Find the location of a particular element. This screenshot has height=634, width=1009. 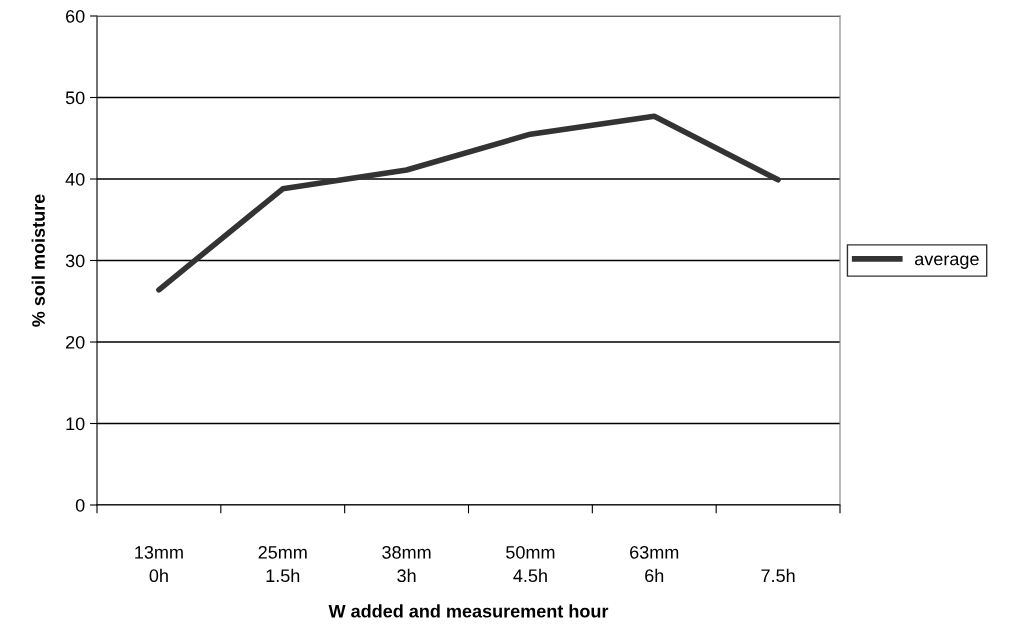

x-tick-label: 50mm 4.5h is located at coordinates (530, 564).